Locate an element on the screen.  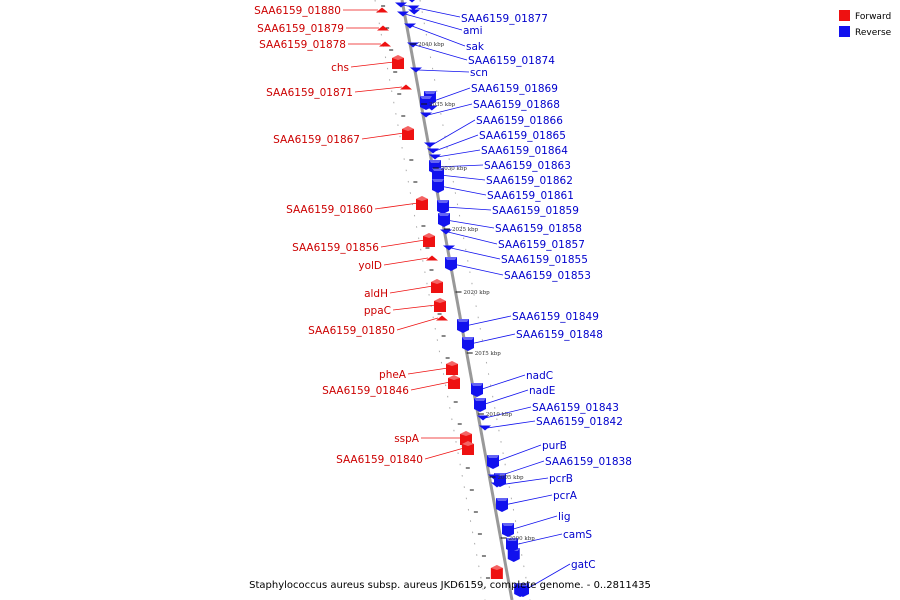
reverse-gene-label: scn is located at coordinates (479, 73).